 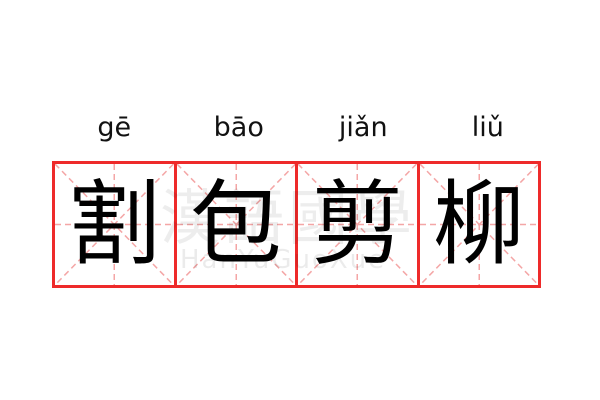 I want to click on watermark-chinese: 漢語國學, so click(x=288, y=219).